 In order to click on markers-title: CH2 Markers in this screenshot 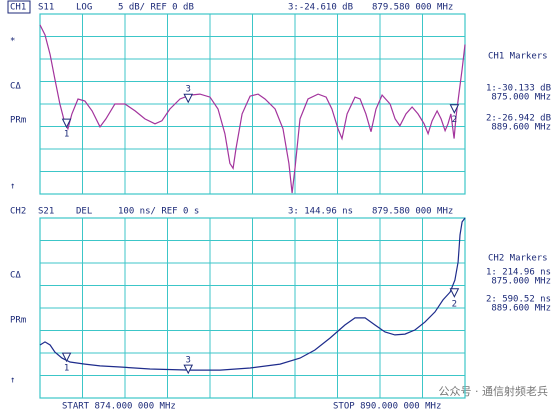, I will do `click(518, 259)`.